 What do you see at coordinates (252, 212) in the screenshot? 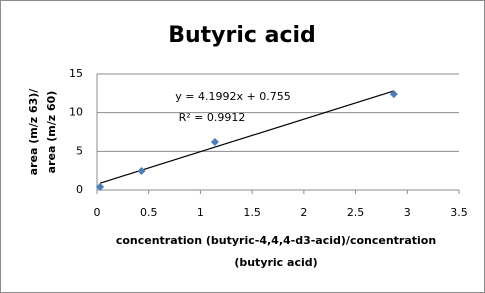
I see `x-tick-label: 1.5` at bounding box center [252, 212].